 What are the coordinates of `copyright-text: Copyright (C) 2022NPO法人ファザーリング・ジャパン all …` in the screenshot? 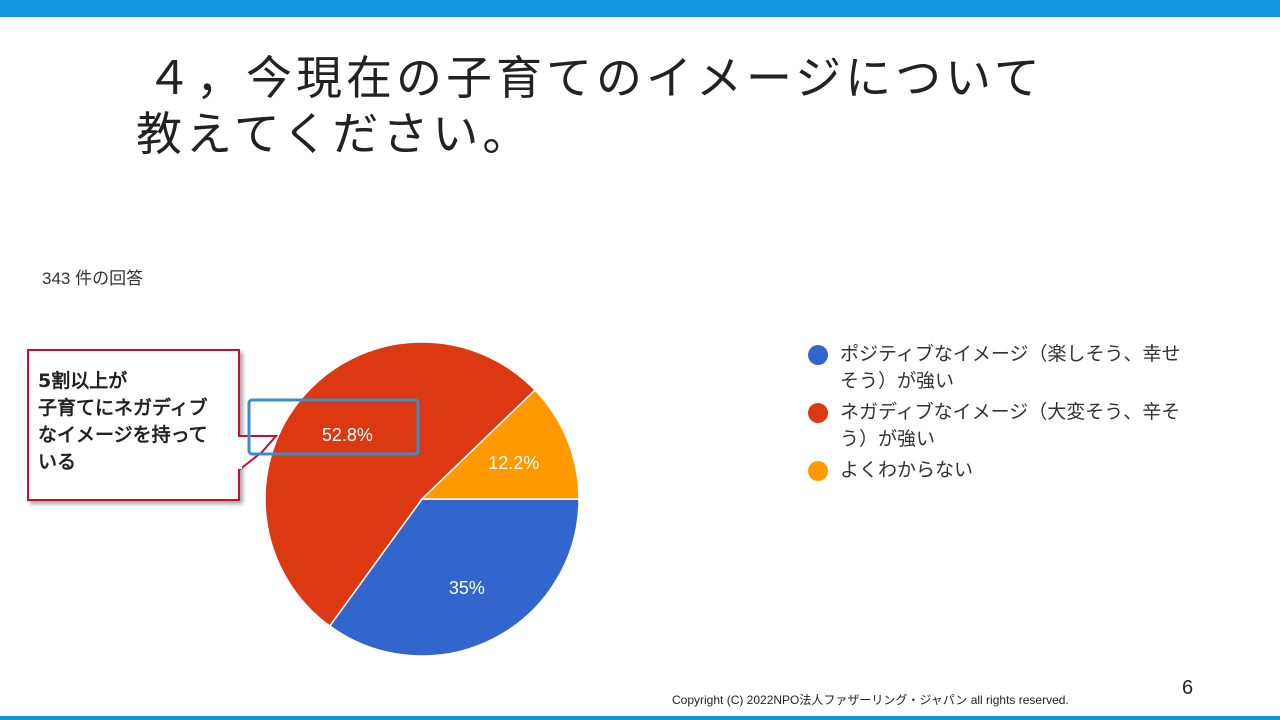 It's located at (870, 700).